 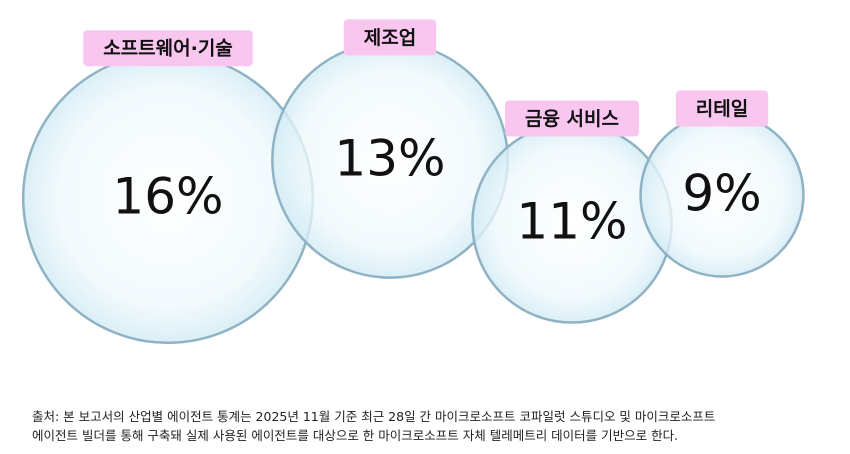 I want to click on value-label: 16%, so click(x=167, y=197).